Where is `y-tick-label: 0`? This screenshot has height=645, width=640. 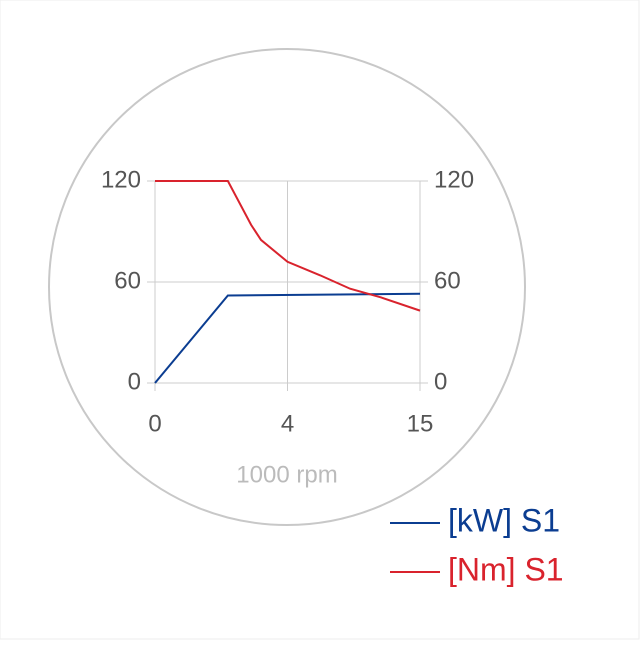 y-tick-label: 0 is located at coordinates (134, 381).